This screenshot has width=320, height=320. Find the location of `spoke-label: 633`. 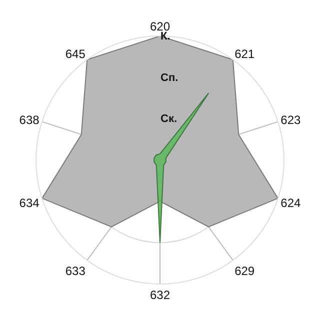

spoke-label: 633 is located at coordinates (75, 271).